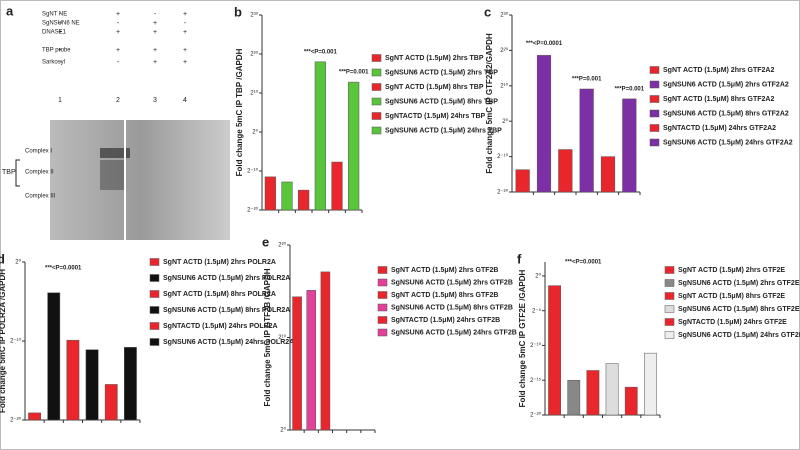 The image size is (800, 450). What do you see at coordinates (238, 11) in the screenshot?
I see `panel-letter: b` at bounding box center [238, 11].